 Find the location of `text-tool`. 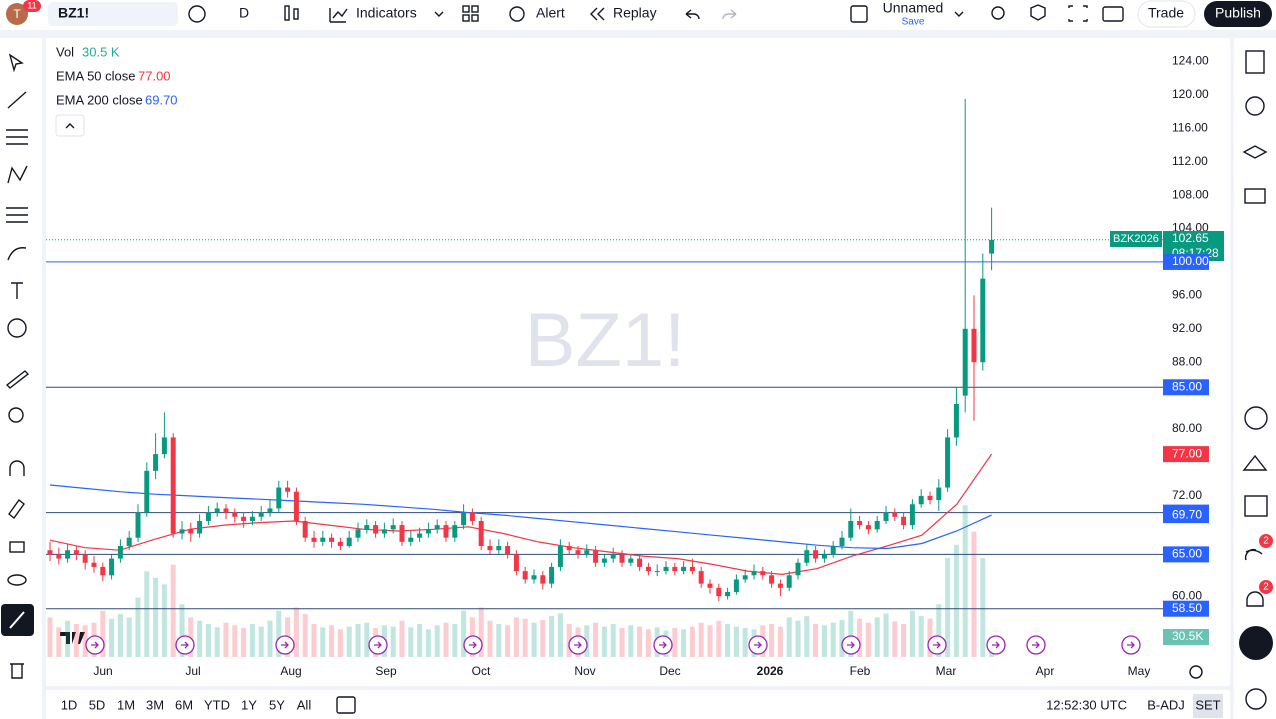

text-tool is located at coordinates (17, 290).